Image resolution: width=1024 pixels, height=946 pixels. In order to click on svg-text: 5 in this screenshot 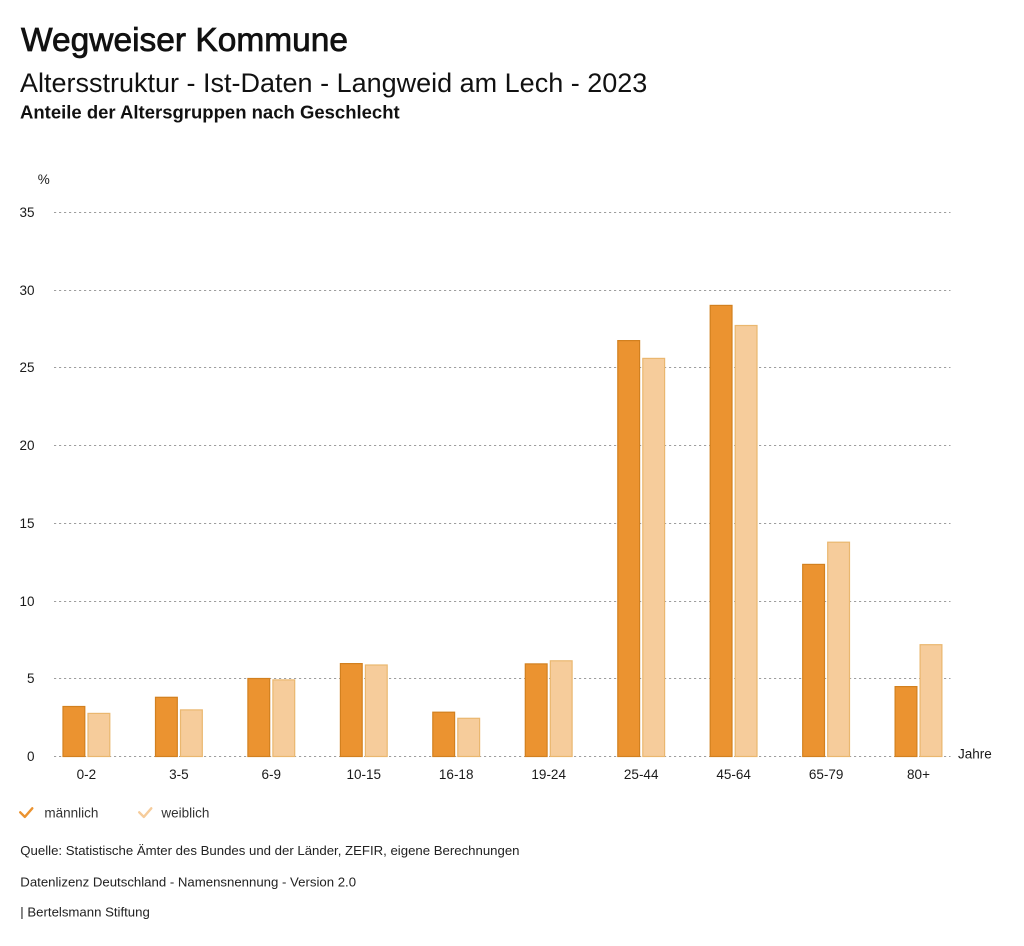, I will do `click(31, 678)`.